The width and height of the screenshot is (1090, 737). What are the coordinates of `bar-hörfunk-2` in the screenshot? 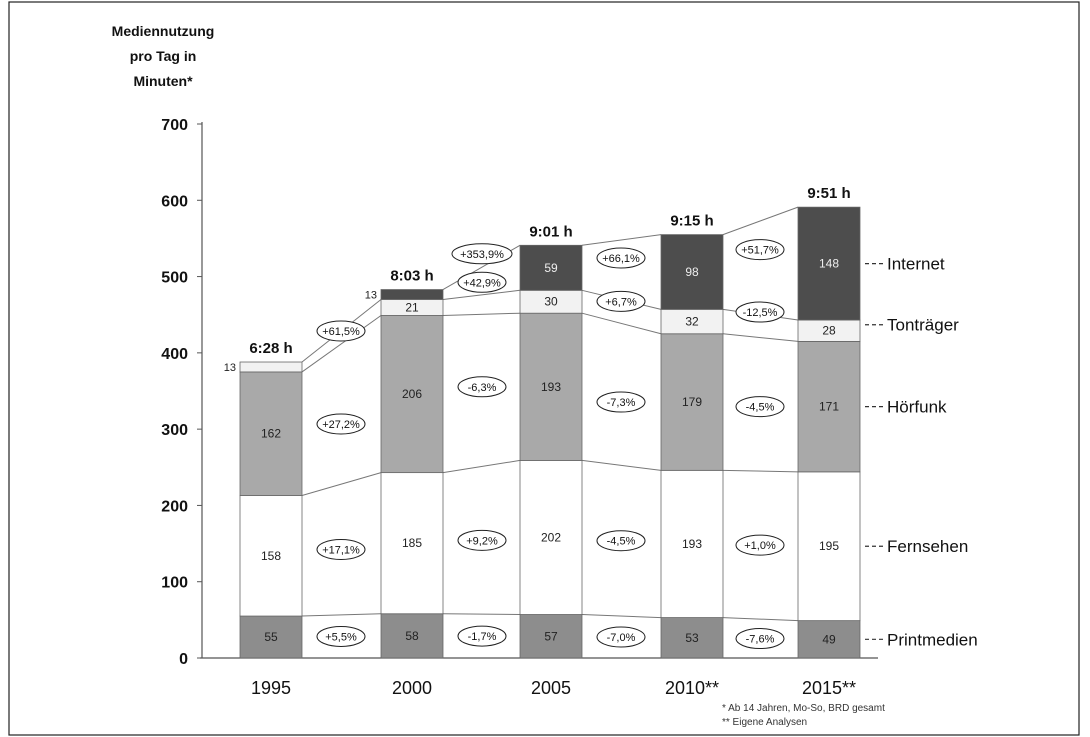 It's located at (551, 386).